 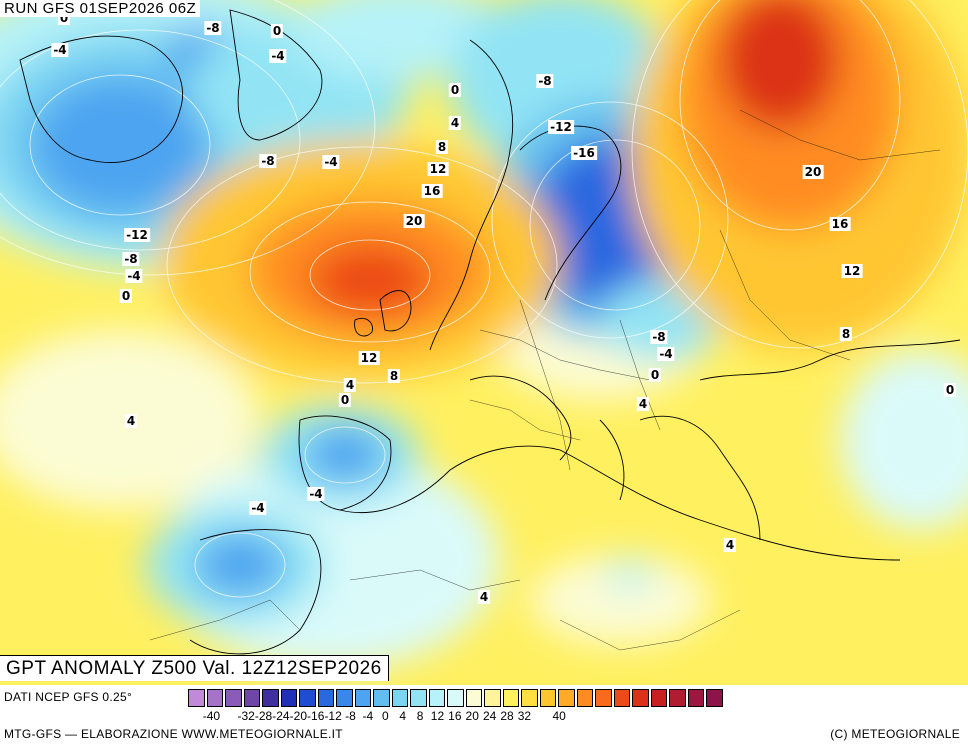 I want to click on legend-tick-label: 24, so click(x=489, y=716).